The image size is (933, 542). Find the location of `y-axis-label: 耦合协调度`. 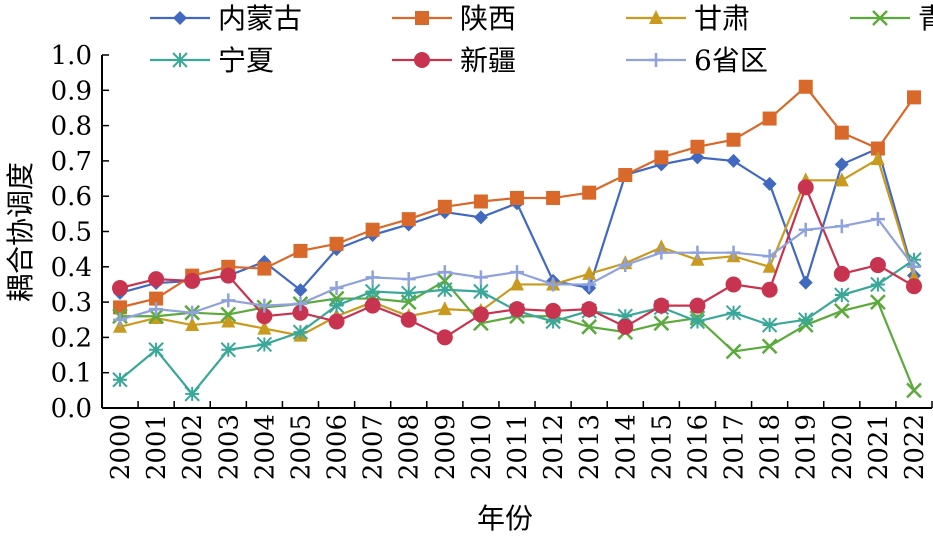

y-axis-label: 耦合协调度 is located at coordinates (20, 232).